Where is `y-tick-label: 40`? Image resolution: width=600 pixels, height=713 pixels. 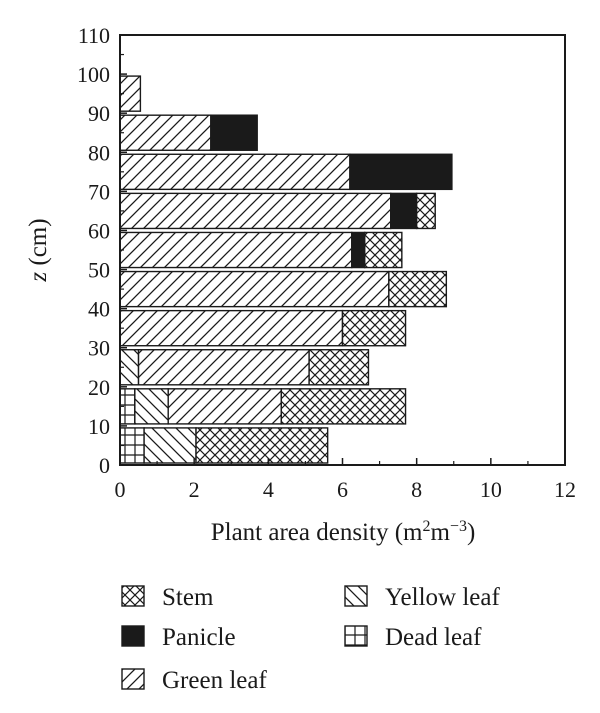
y-tick-label: 40 is located at coordinates (99, 309).